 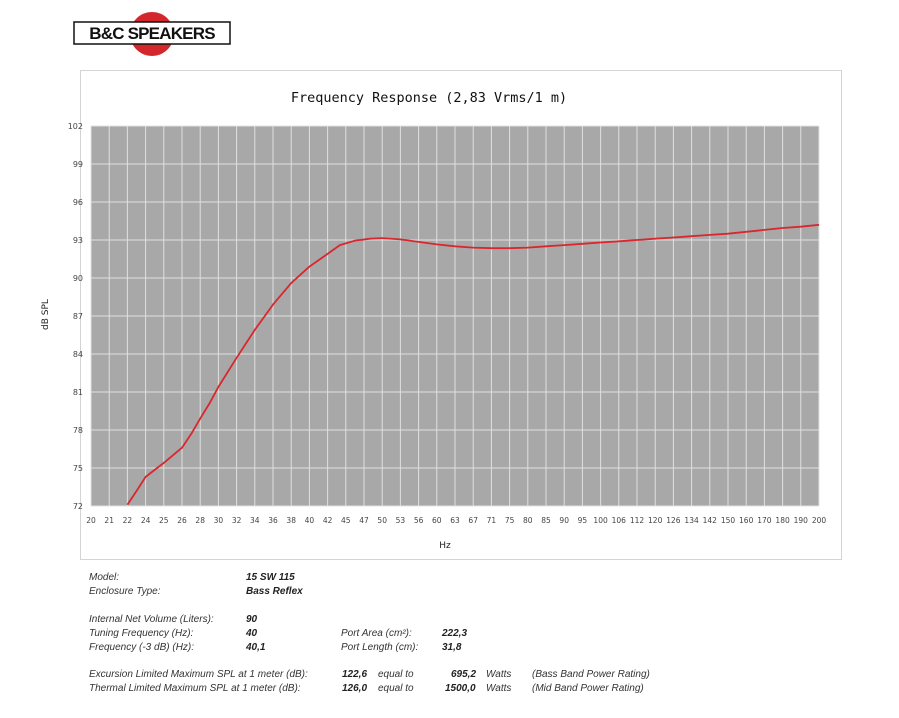 What do you see at coordinates (429, 98) in the screenshot?
I see `chart-title: Frequency Response (2,83 Vrms/1 m)` at bounding box center [429, 98].